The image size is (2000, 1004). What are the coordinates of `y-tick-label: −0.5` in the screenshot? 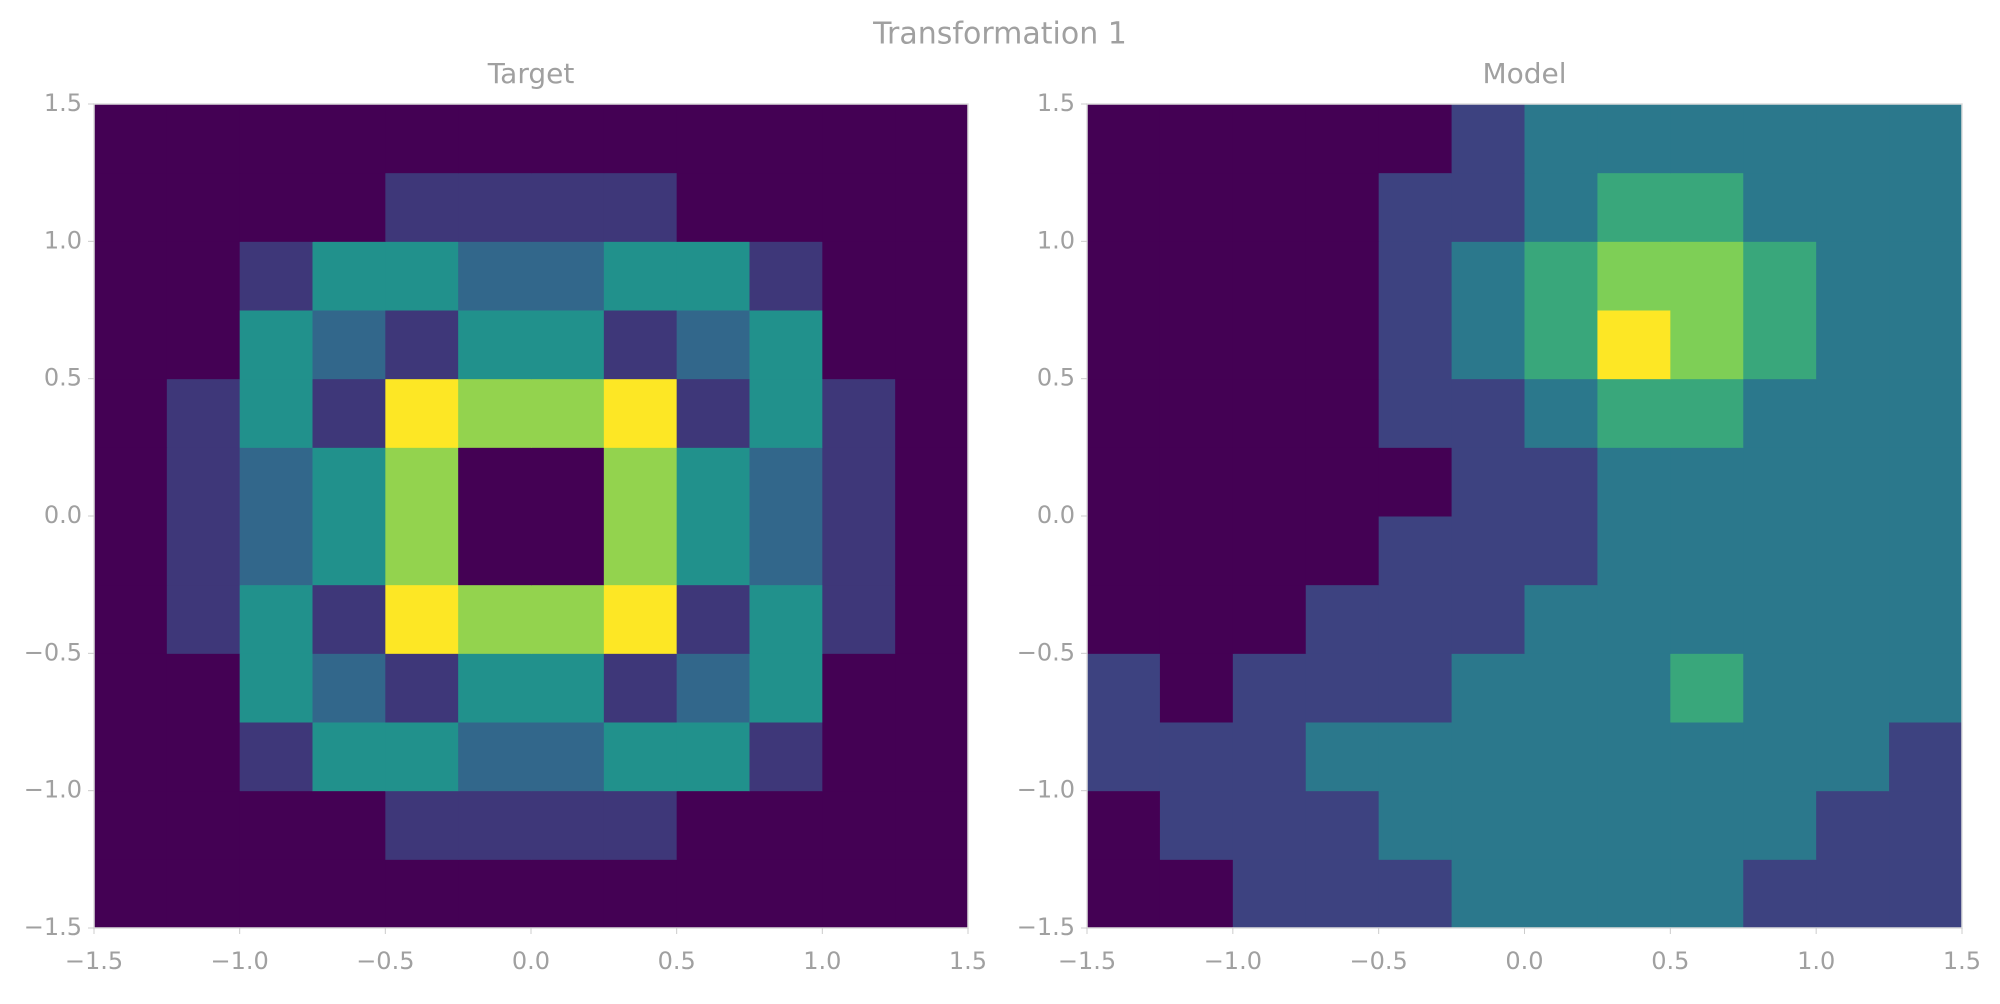 It's located at (1046, 652).